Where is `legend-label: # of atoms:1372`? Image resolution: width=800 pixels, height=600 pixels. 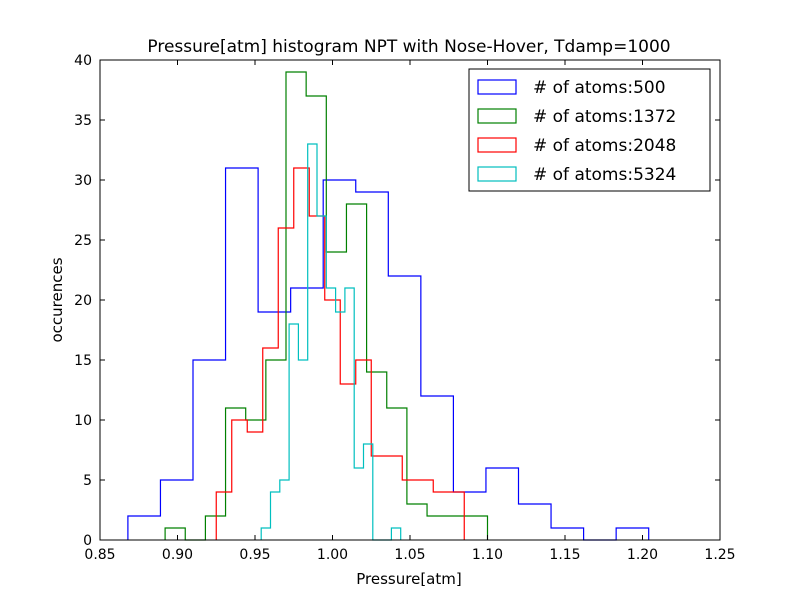 legend-label: # of atoms:1372 is located at coordinates (604, 117).